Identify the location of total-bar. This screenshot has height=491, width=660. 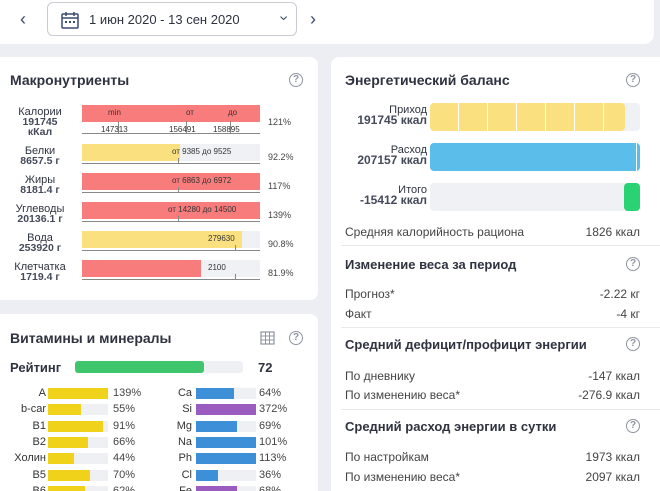
(535, 197).